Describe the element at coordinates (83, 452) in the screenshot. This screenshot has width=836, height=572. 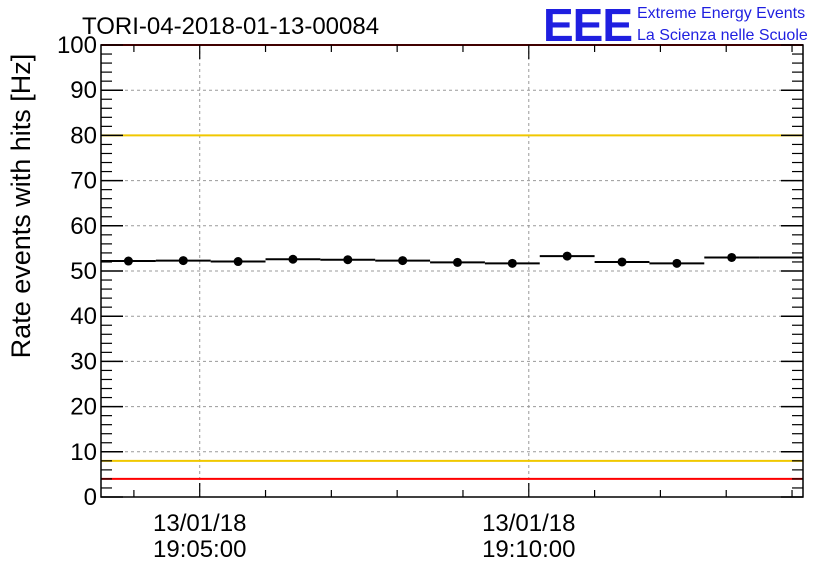
I see `y-tick-label: 10` at that location.